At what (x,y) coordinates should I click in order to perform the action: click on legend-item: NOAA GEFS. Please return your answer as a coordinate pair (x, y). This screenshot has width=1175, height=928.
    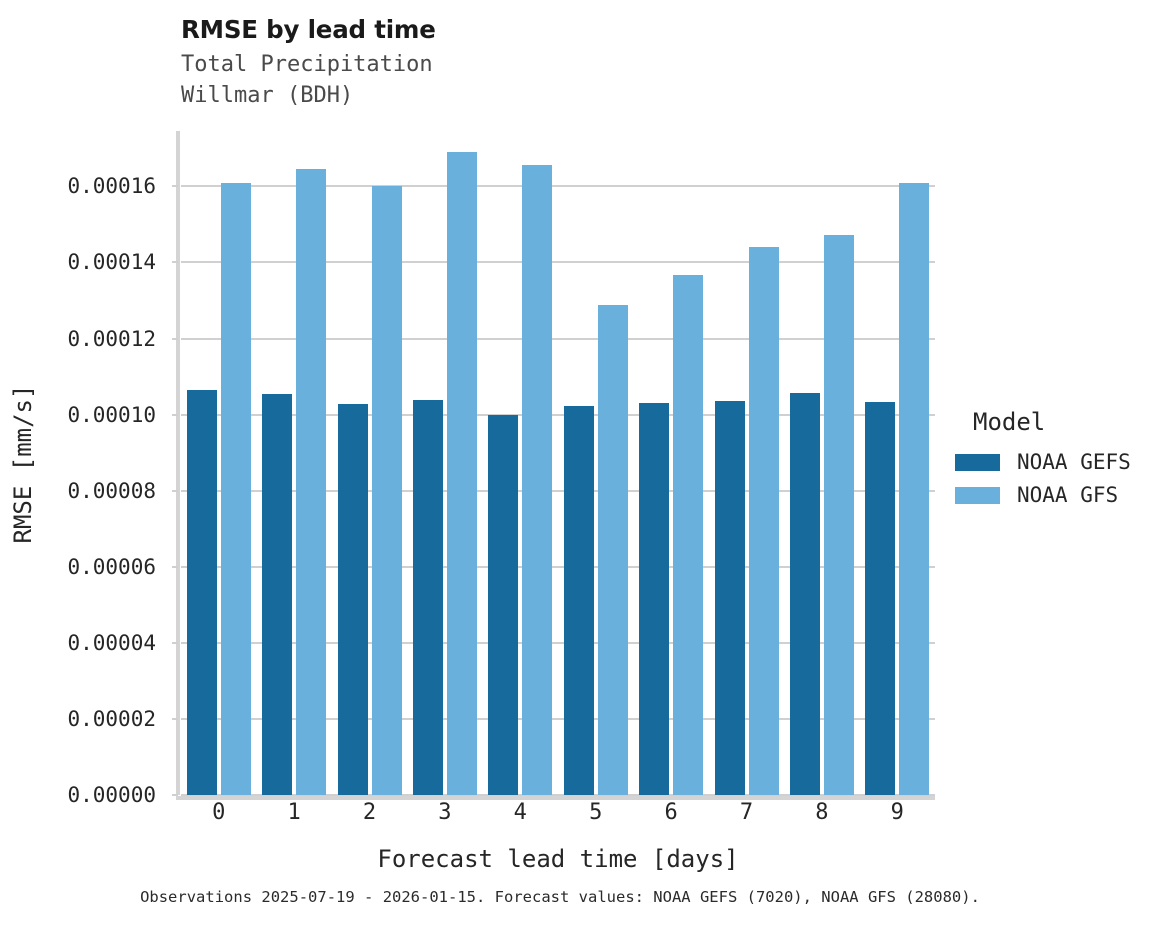
    Looking at the image, I should click on (1065, 462).